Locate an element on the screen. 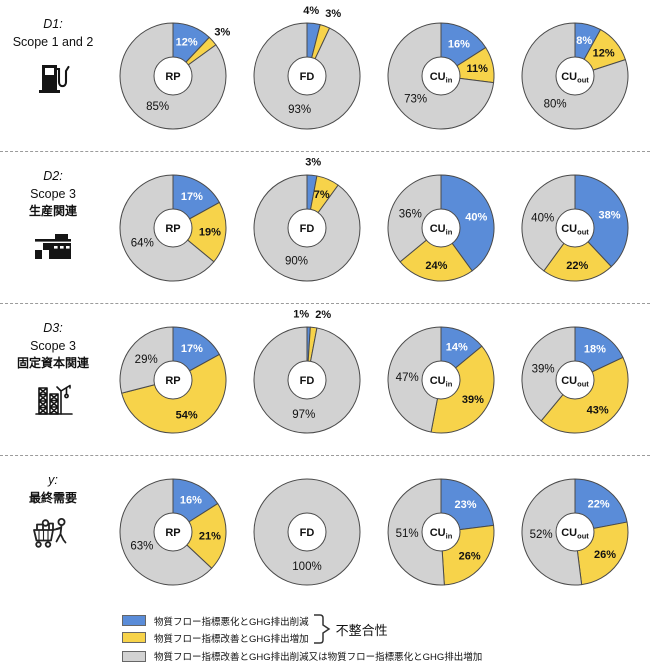 The height and width of the screenshot is (663, 650). donut-D2-FD: 7% 90% 3% FD is located at coordinates (307, 219).